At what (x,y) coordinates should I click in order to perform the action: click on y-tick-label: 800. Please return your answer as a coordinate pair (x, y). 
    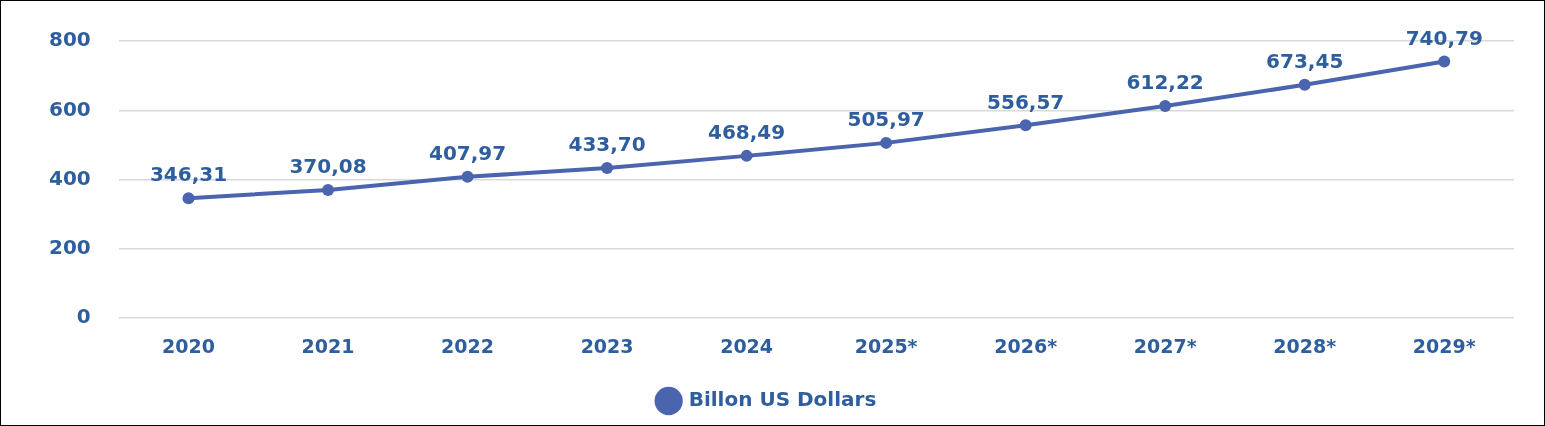
    Looking at the image, I should click on (70, 39).